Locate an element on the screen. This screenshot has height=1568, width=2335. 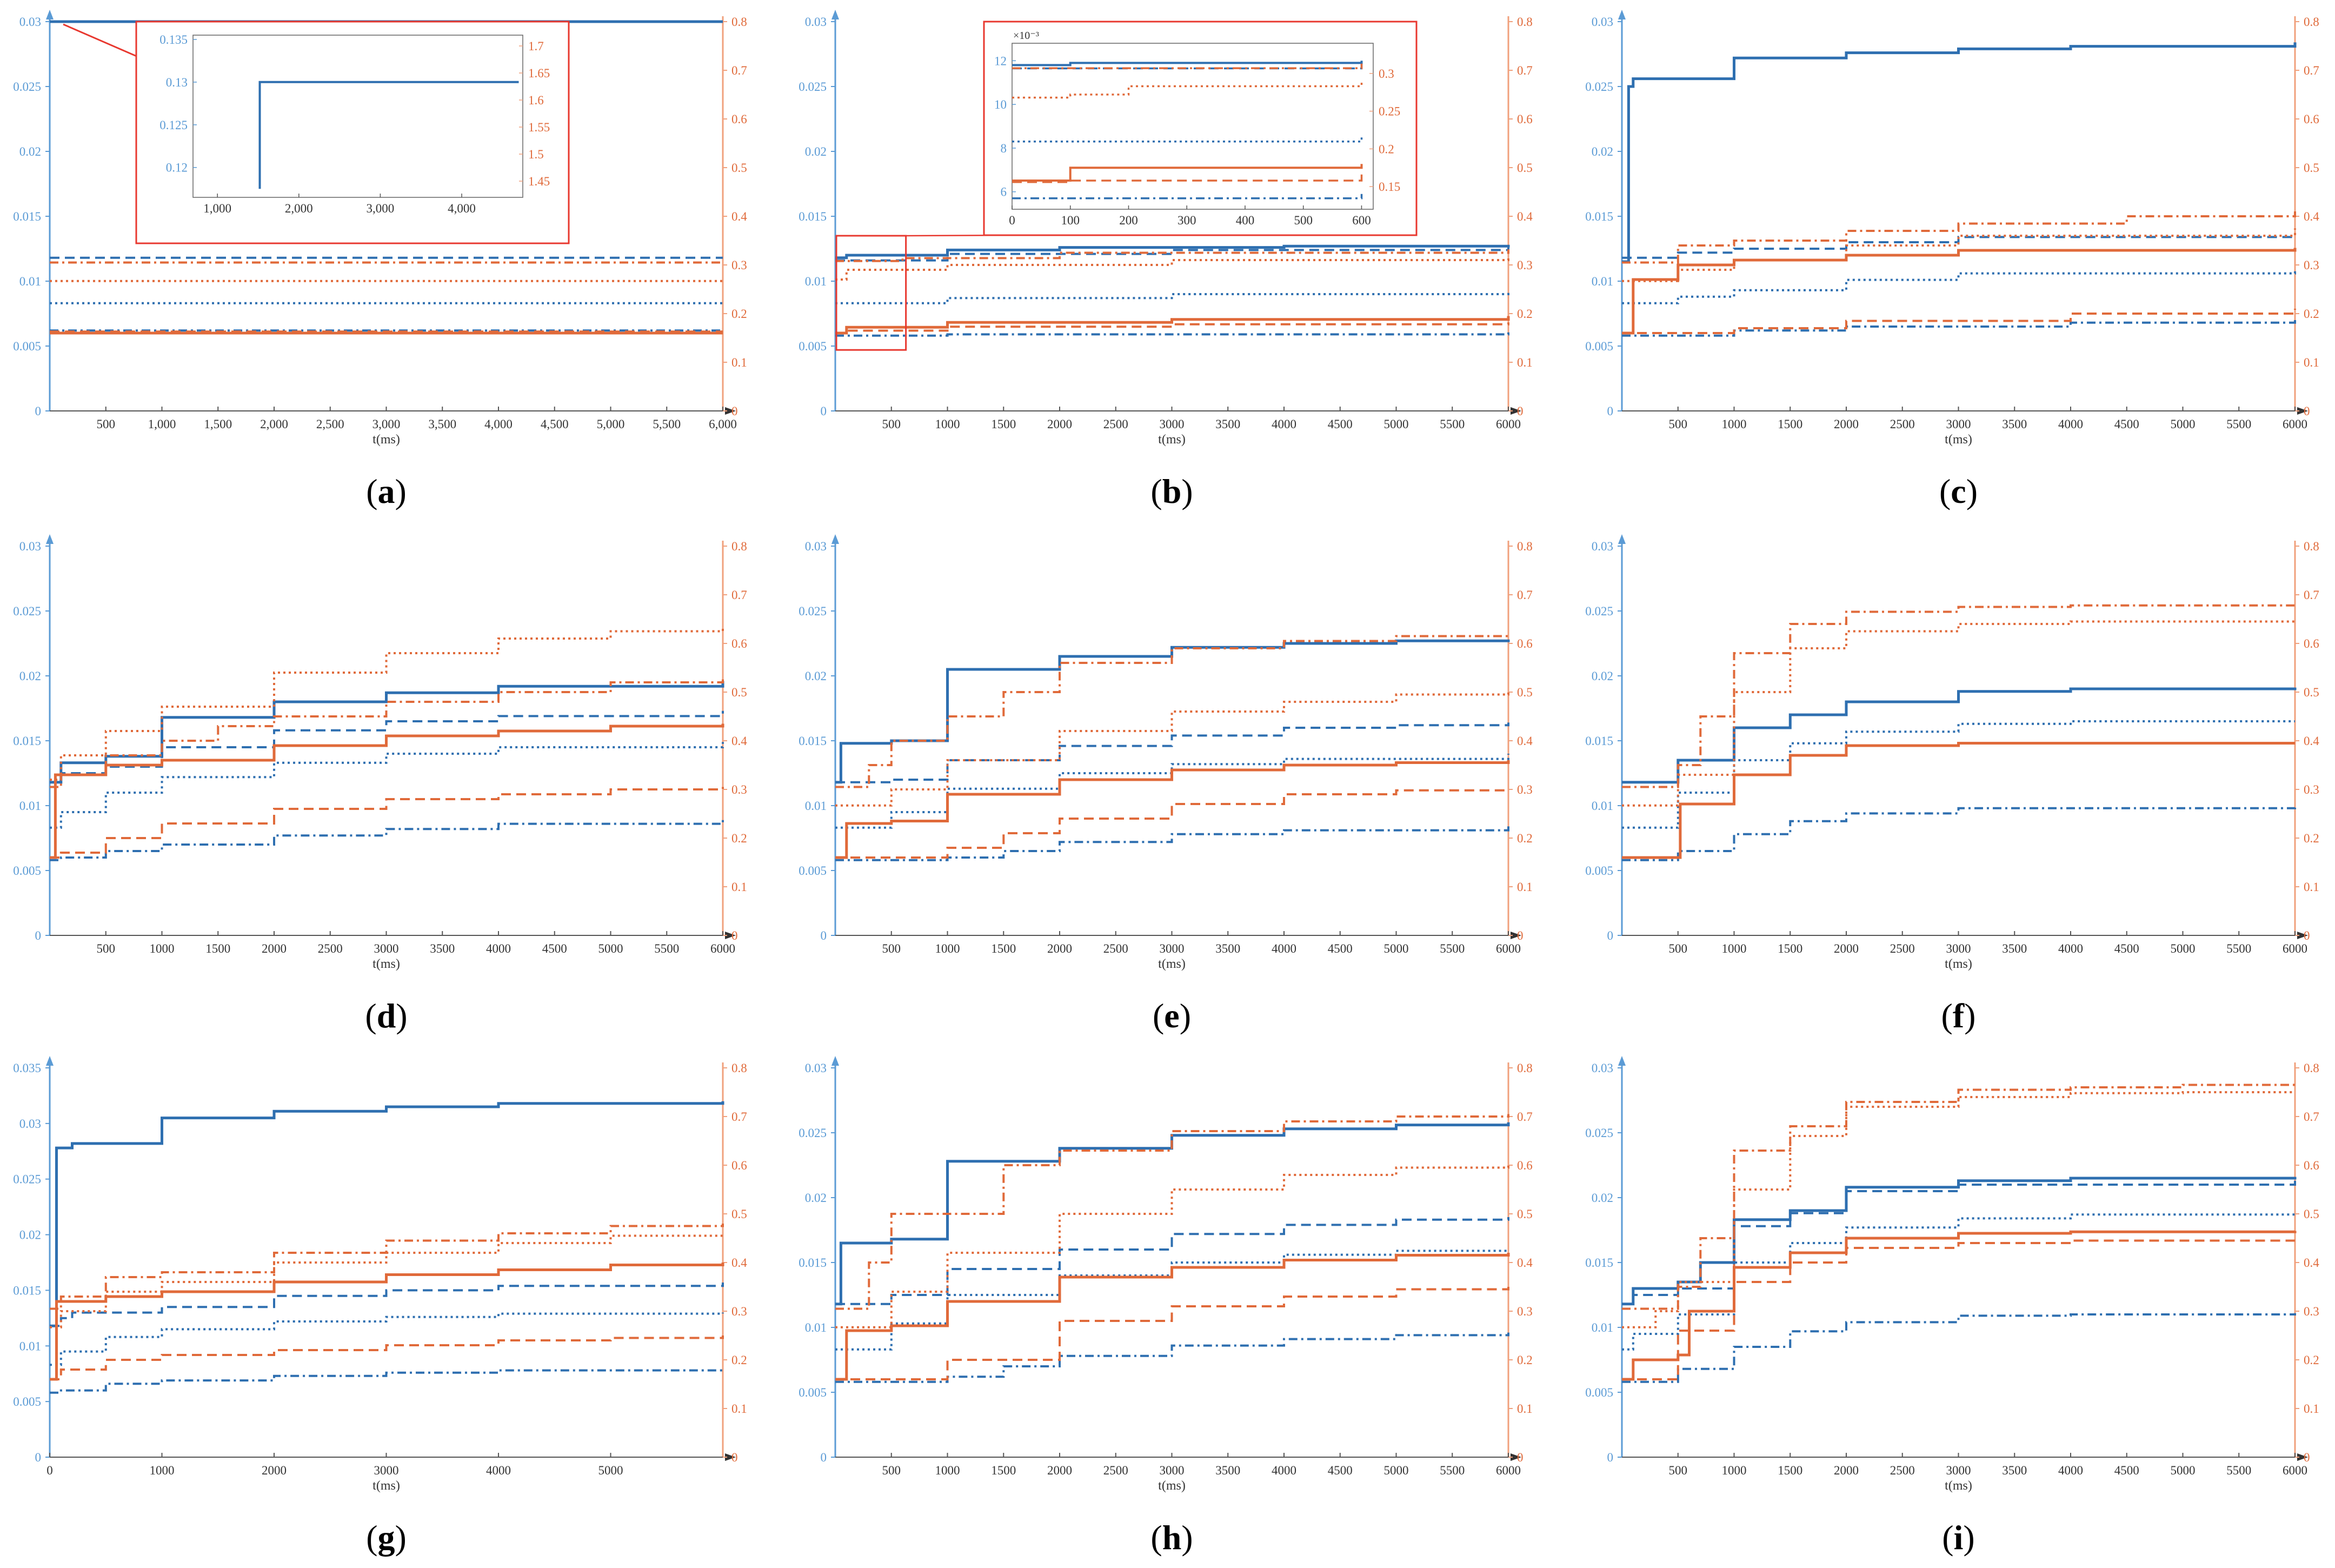
y-left-tick-label: 0 is located at coordinates (824, 411).